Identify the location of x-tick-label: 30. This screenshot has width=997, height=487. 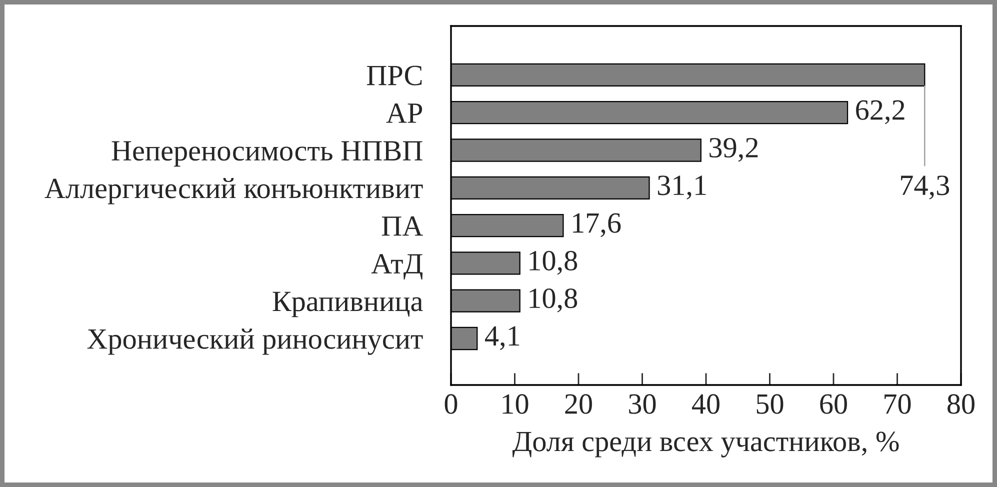
(642, 404).